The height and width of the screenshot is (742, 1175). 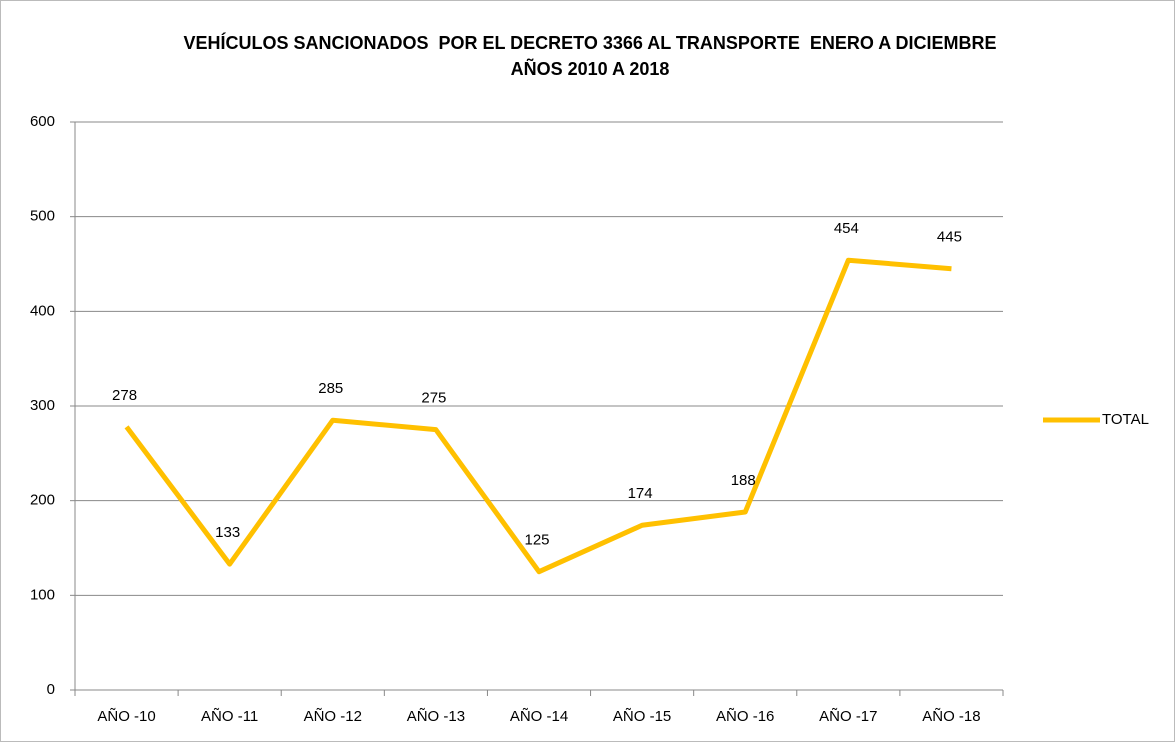 What do you see at coordinates (330, 388) in the screenshot?
I see `data-label: 285` at bounding box center [330, 388].